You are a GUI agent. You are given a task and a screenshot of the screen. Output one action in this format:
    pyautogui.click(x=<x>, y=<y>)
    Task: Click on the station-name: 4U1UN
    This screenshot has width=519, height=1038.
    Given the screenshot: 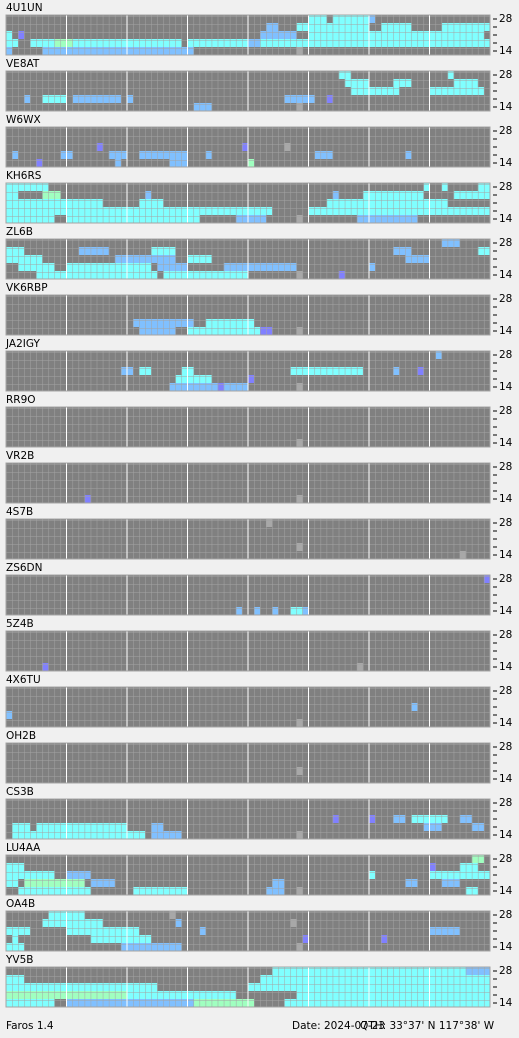 What is the action you would take?
    pyautogui.click(x=24, y=8)
    